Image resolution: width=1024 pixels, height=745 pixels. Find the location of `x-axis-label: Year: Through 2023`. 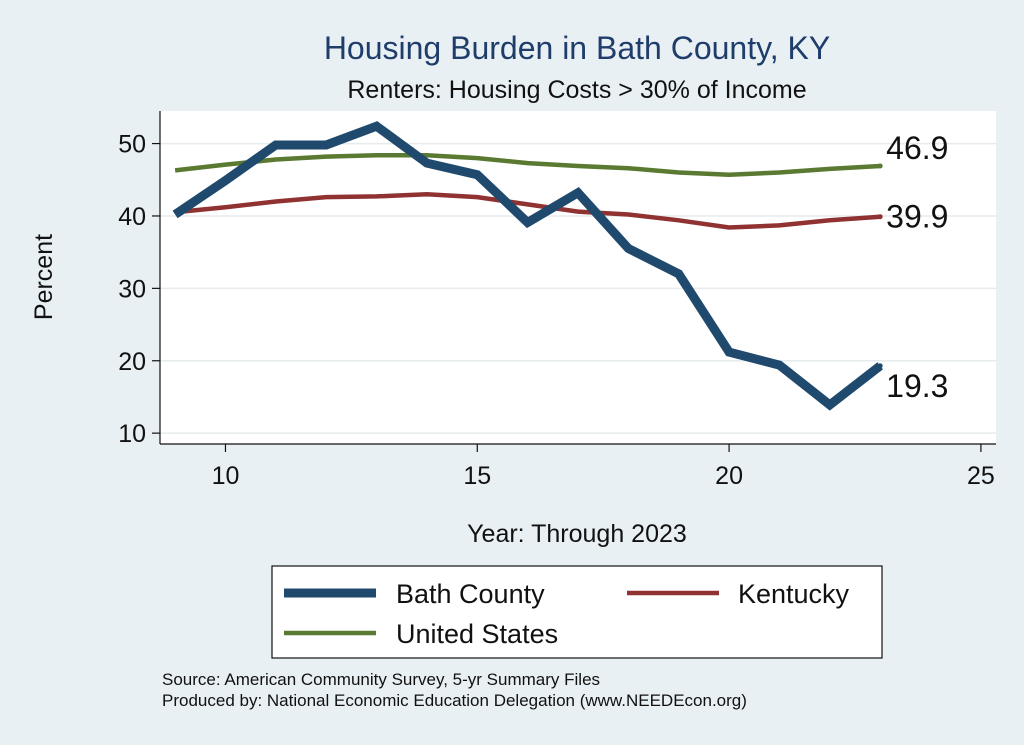

x-axis-label: Year: Through 2023 is located at coordinates (577, 534).